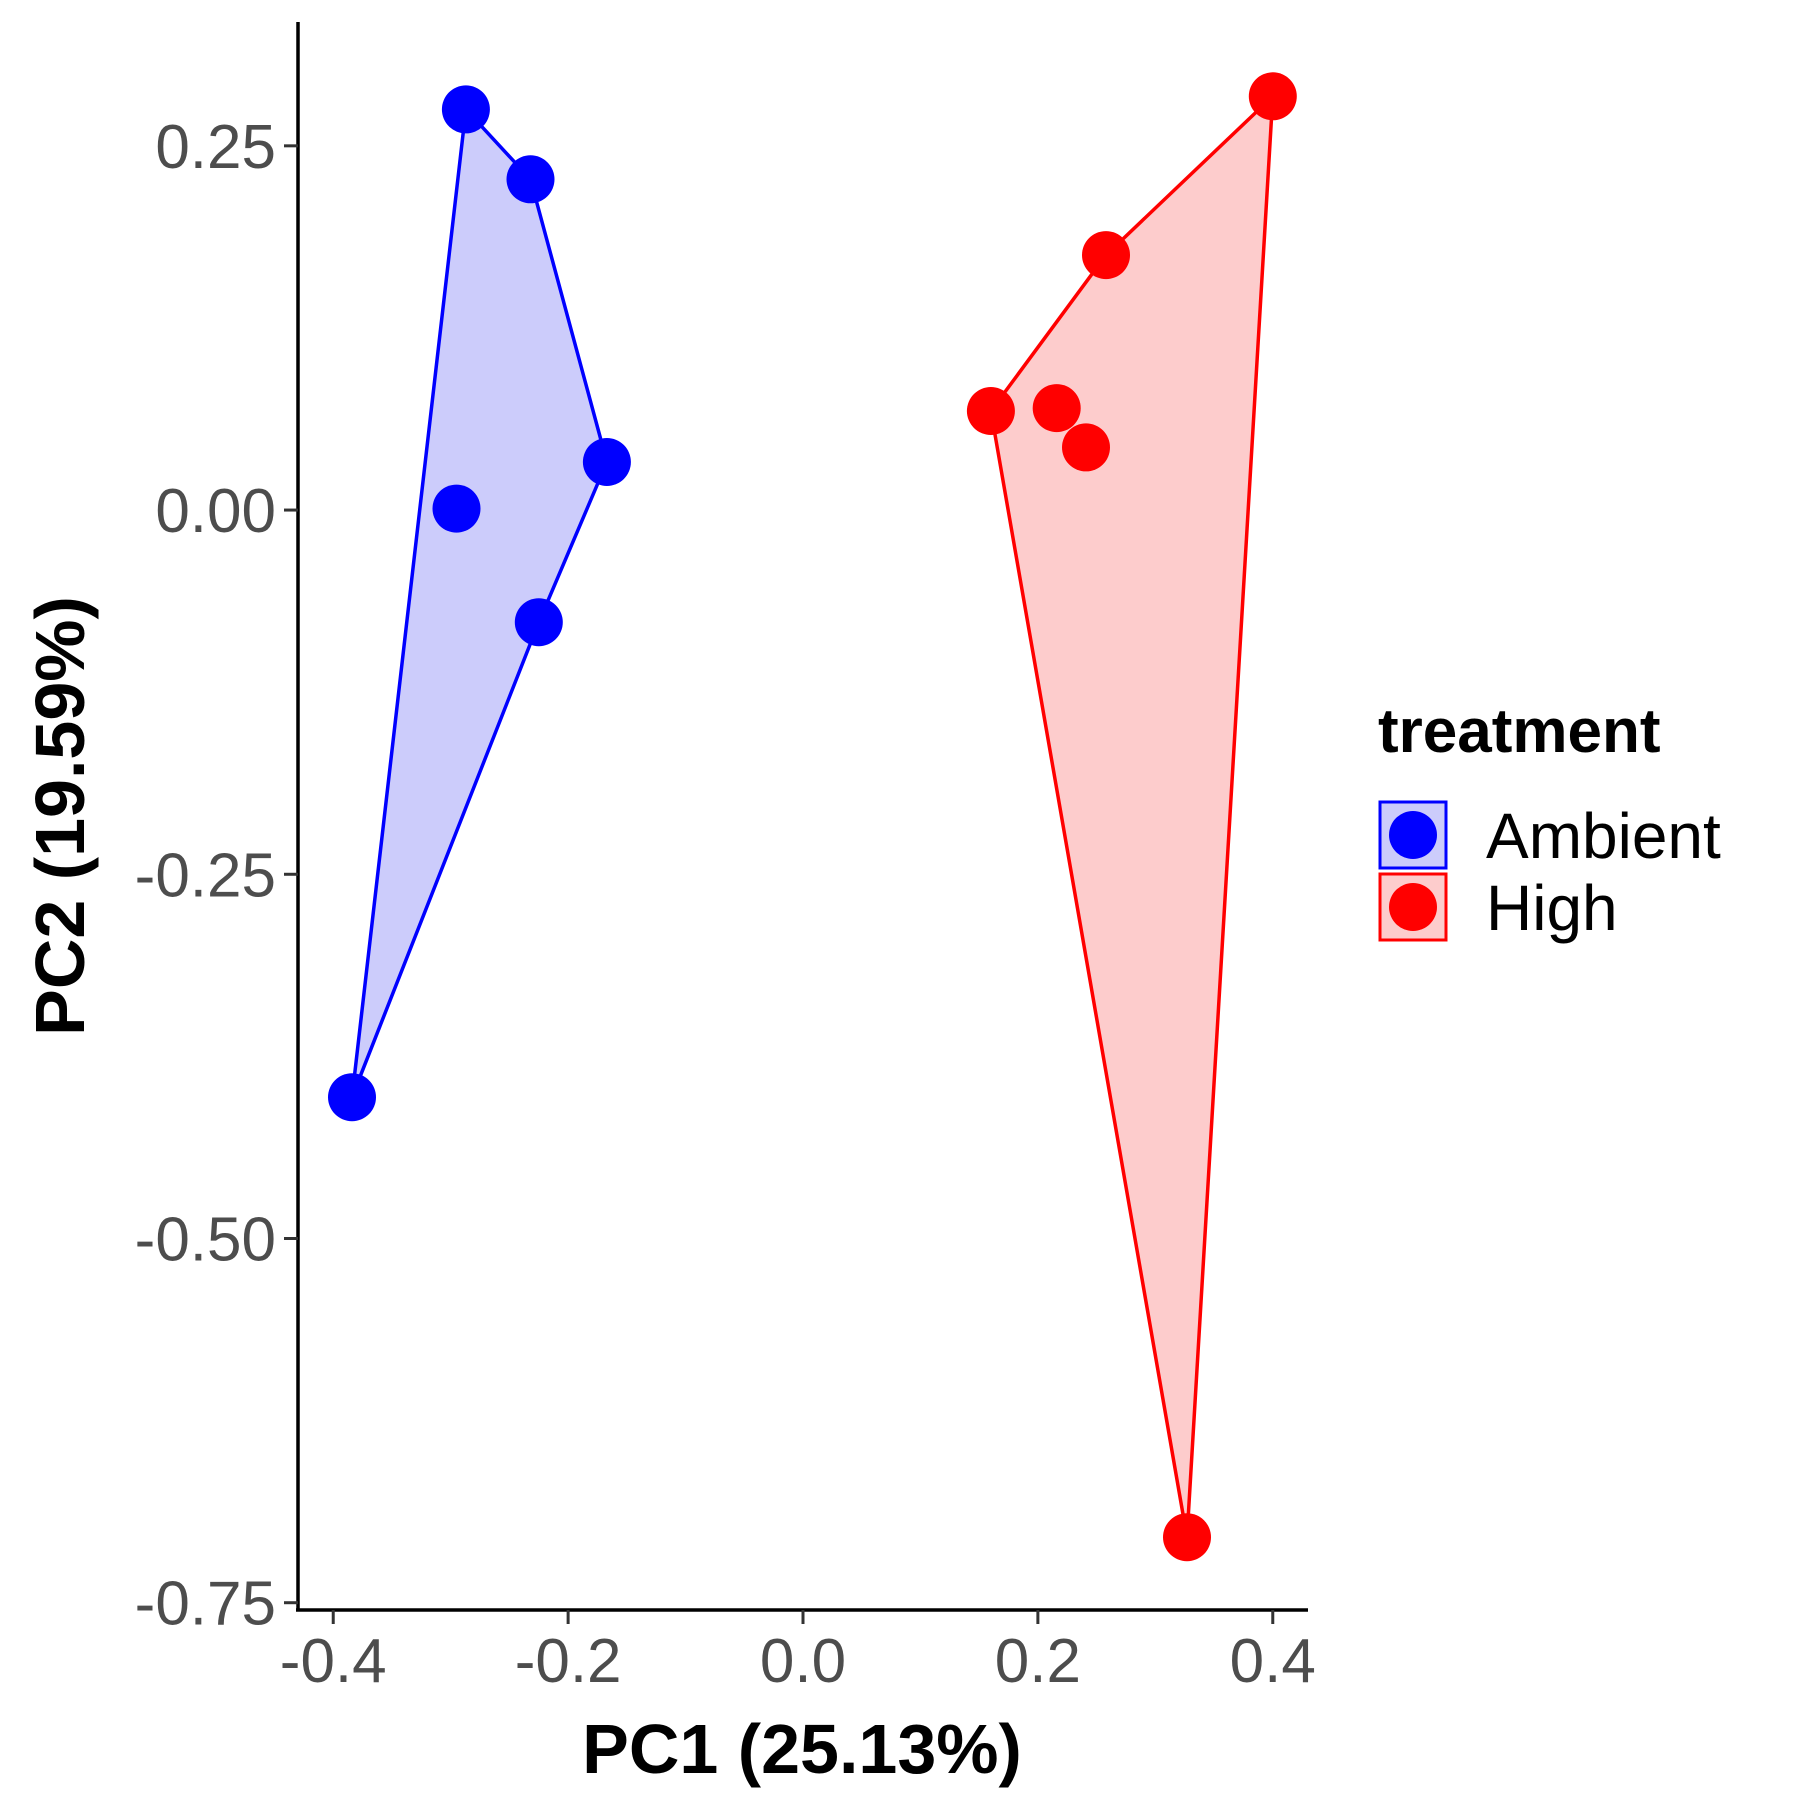 The image size is (1800, 1800). Describe the element at coordinates (205, 1239) in the screenshot. I see `y-tick-label: -0.50` at that location.